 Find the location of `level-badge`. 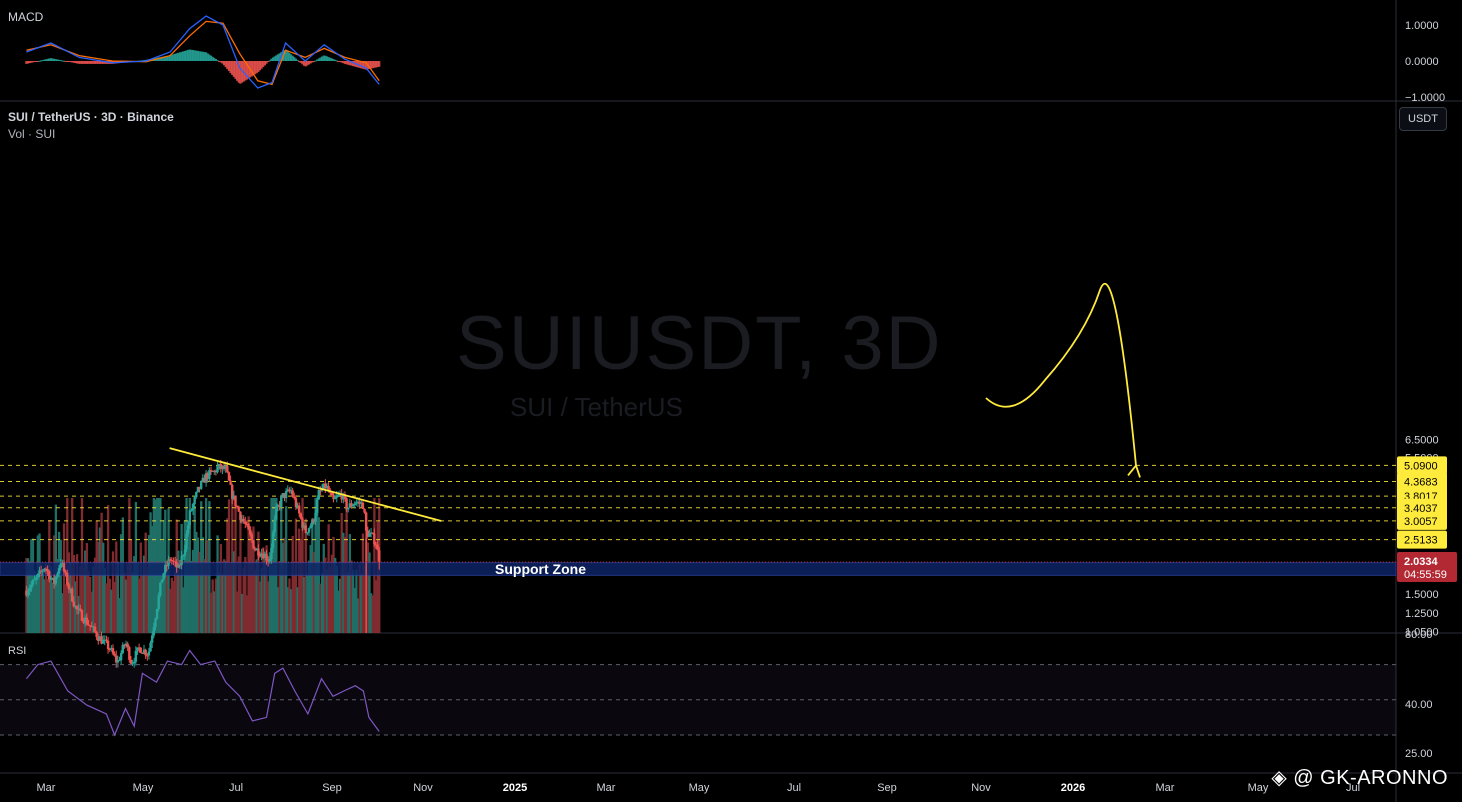

level-badge is located at coordinates (1422, 520).